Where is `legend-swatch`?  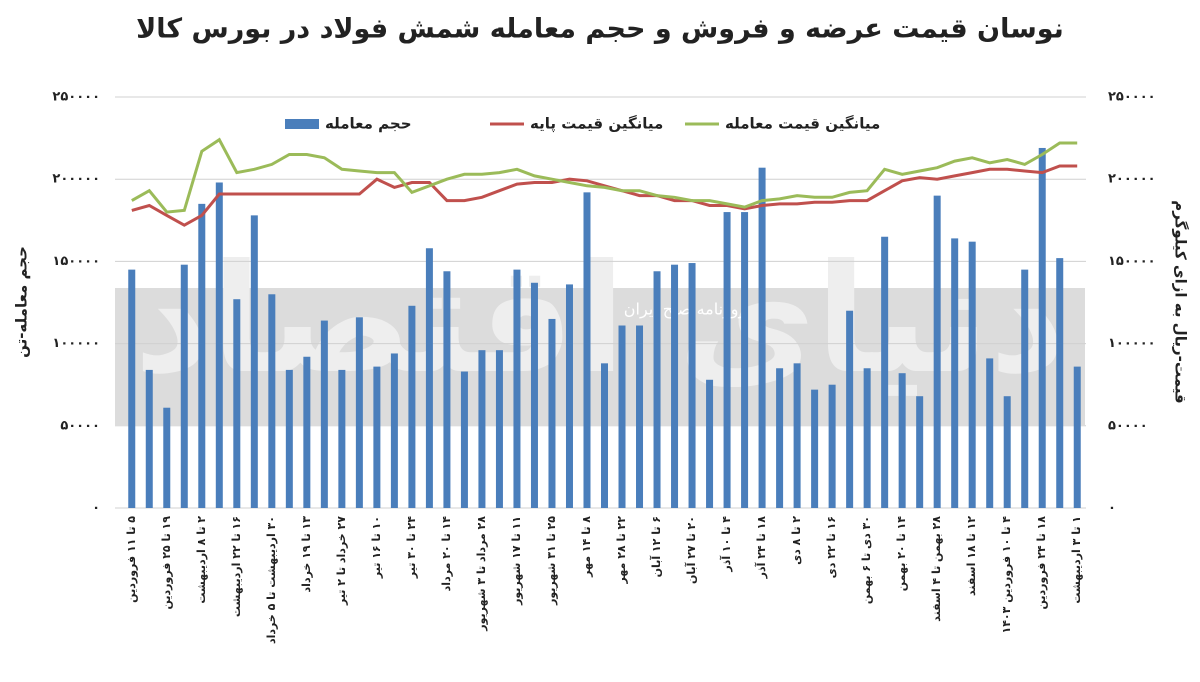 legend-swatch is located at coordinates (302, 124).